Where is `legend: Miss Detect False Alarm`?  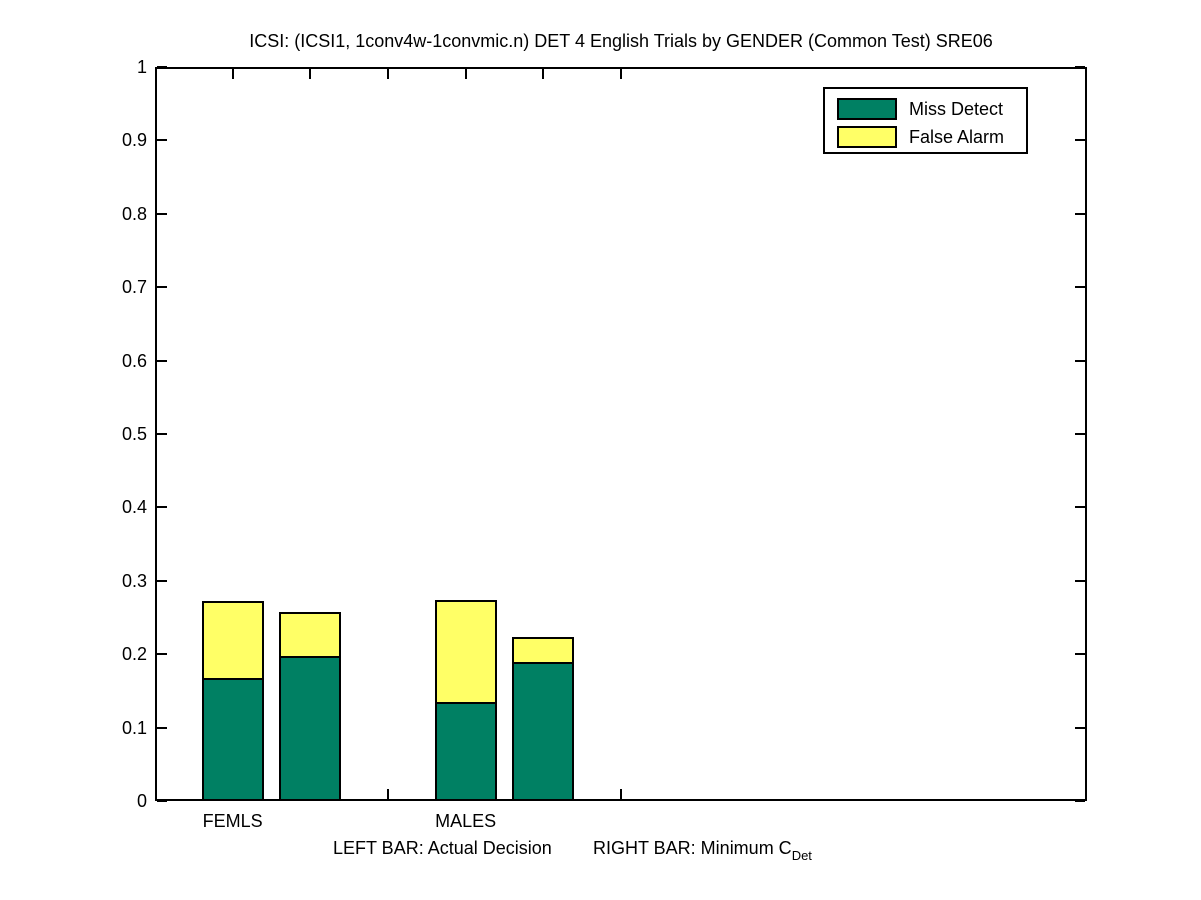
legend: Miss Detect False Alarm is located at coordinates (925, 120).